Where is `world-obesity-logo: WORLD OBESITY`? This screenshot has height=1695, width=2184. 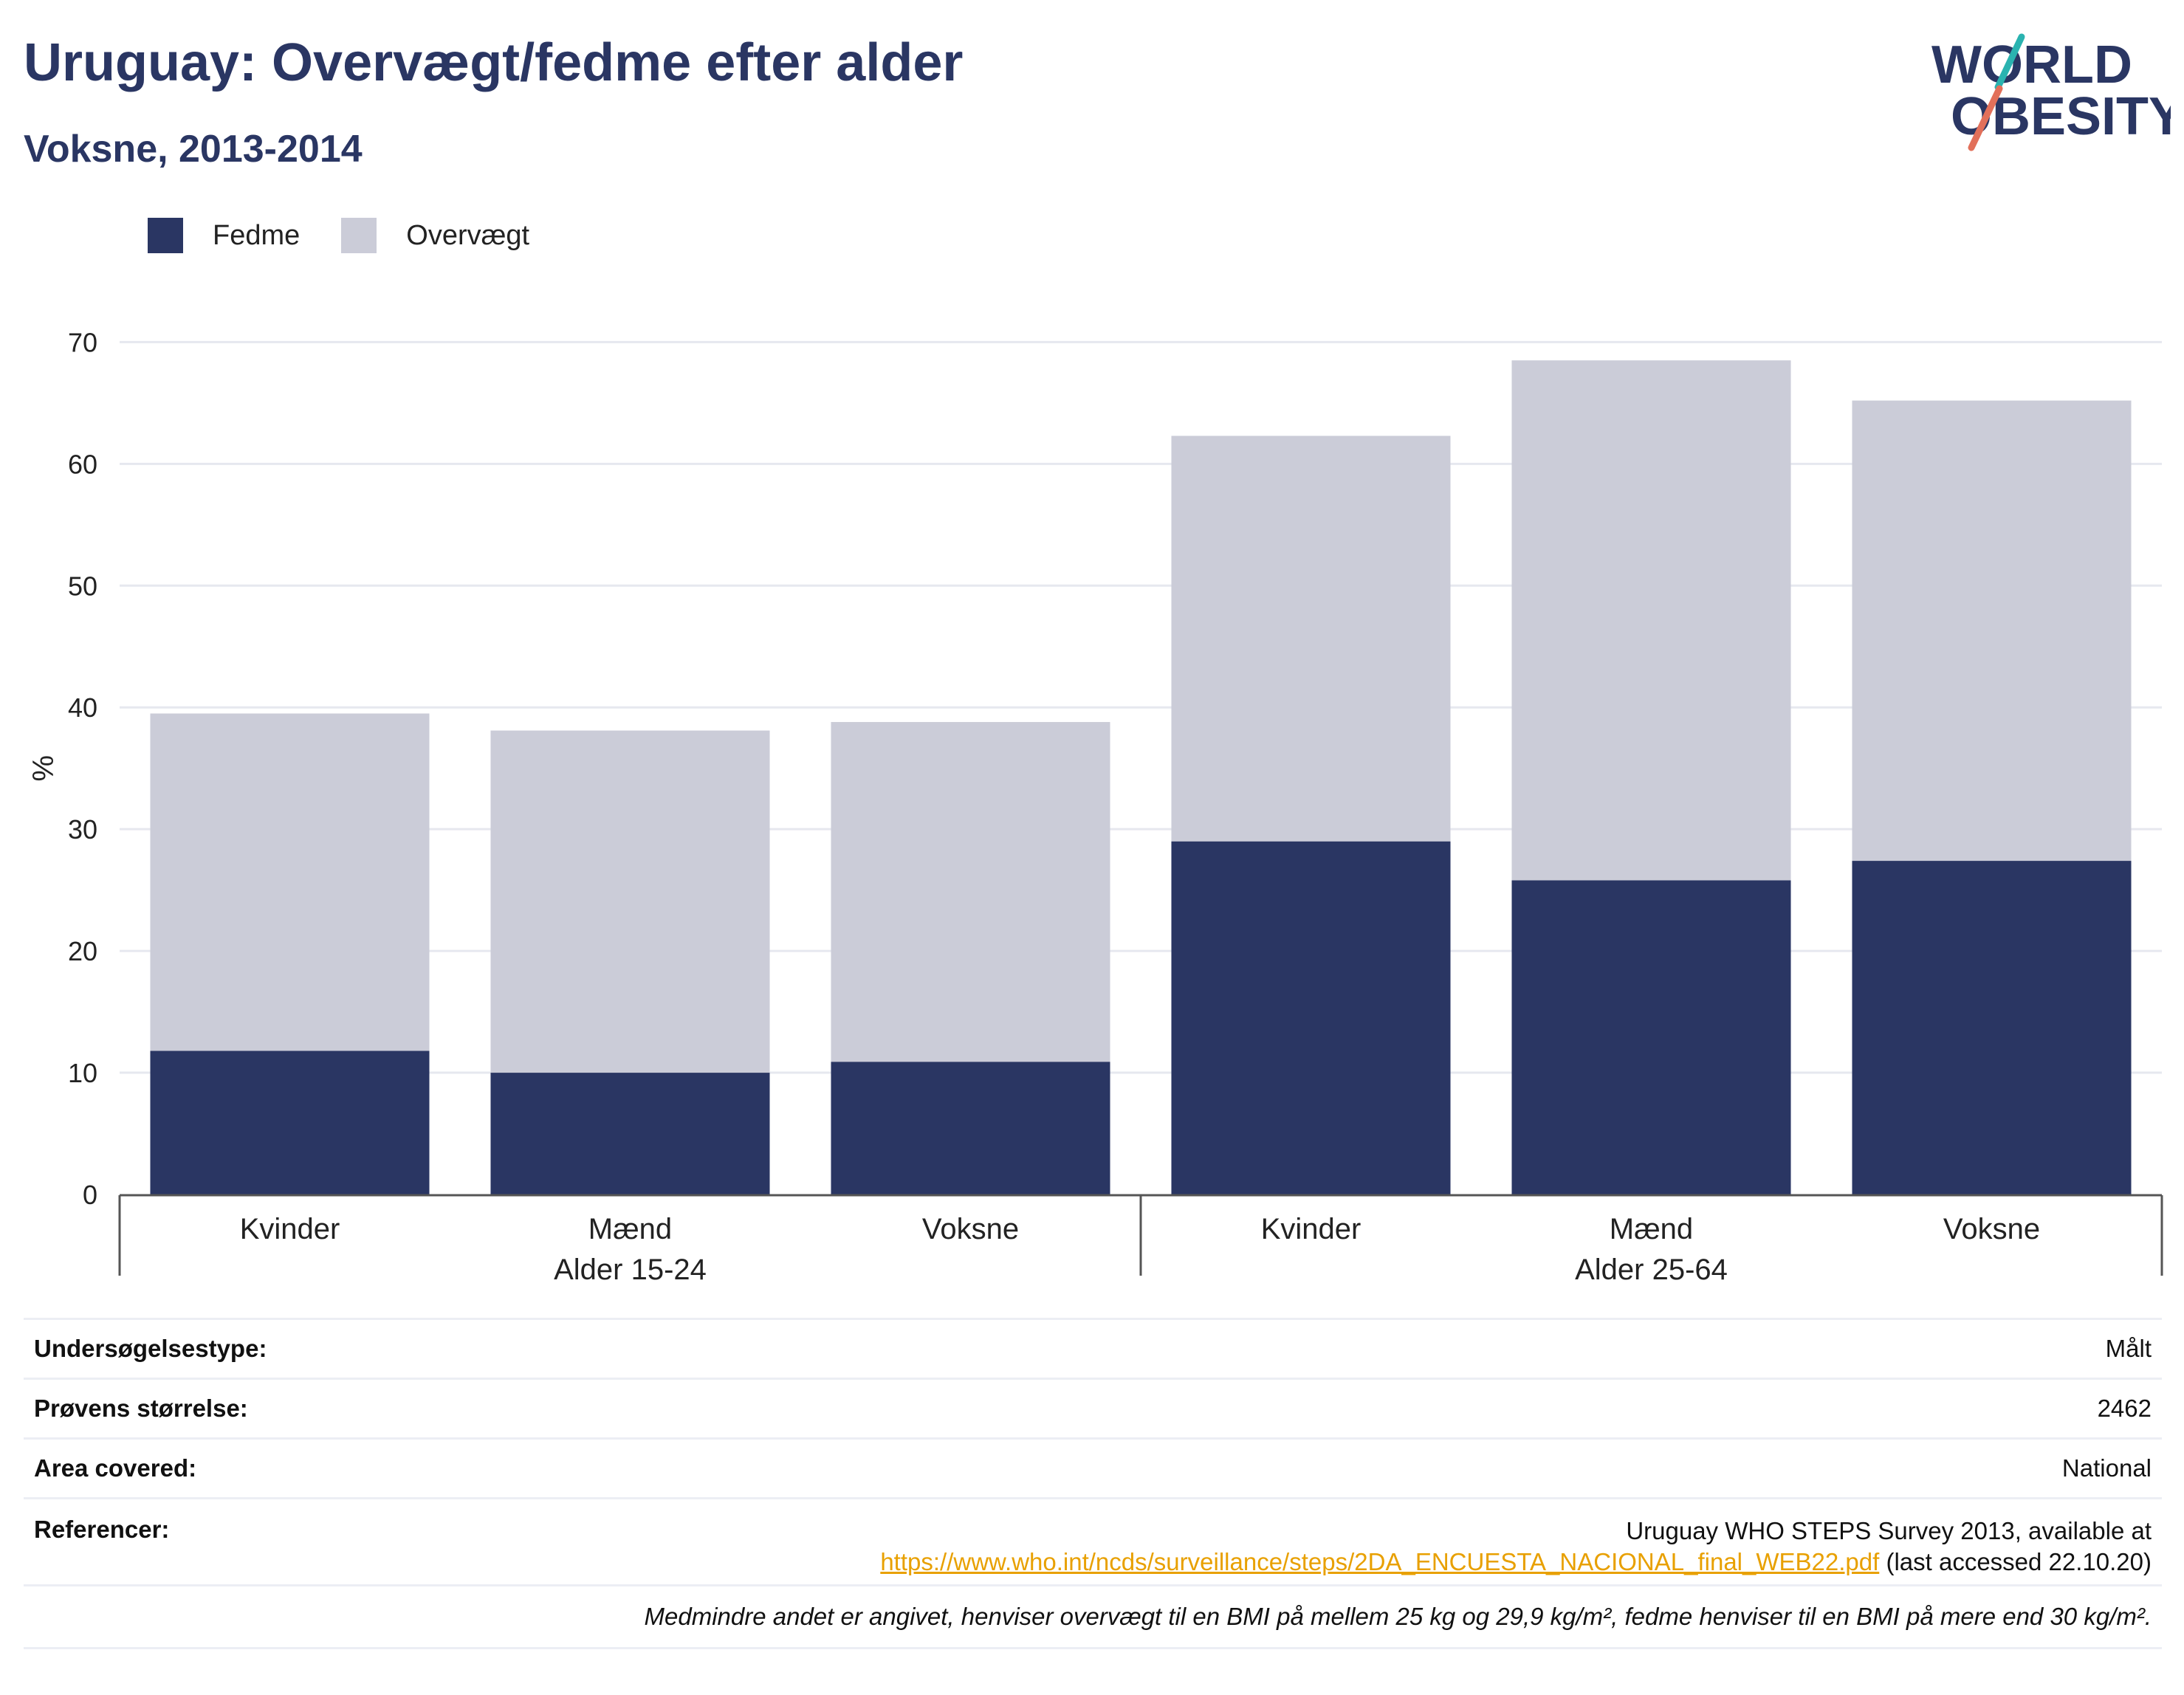
world-obesity-logo: WORLD OBESITY is located at coordinates (2051, 92).